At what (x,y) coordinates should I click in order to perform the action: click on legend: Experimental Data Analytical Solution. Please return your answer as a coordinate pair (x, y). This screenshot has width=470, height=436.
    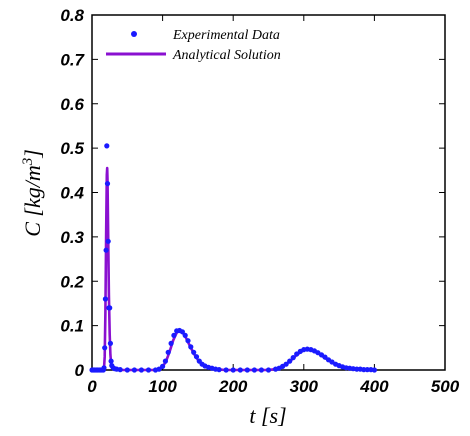
    Looking at the image, I should click on (193, 45).